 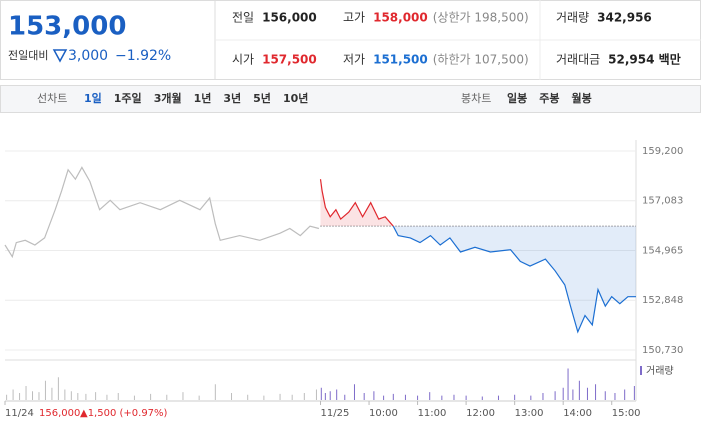 What do you see at coordinates (295, 98) in the screenshot?
I see `period-tab: 10년` at bounding box center [295, 98].